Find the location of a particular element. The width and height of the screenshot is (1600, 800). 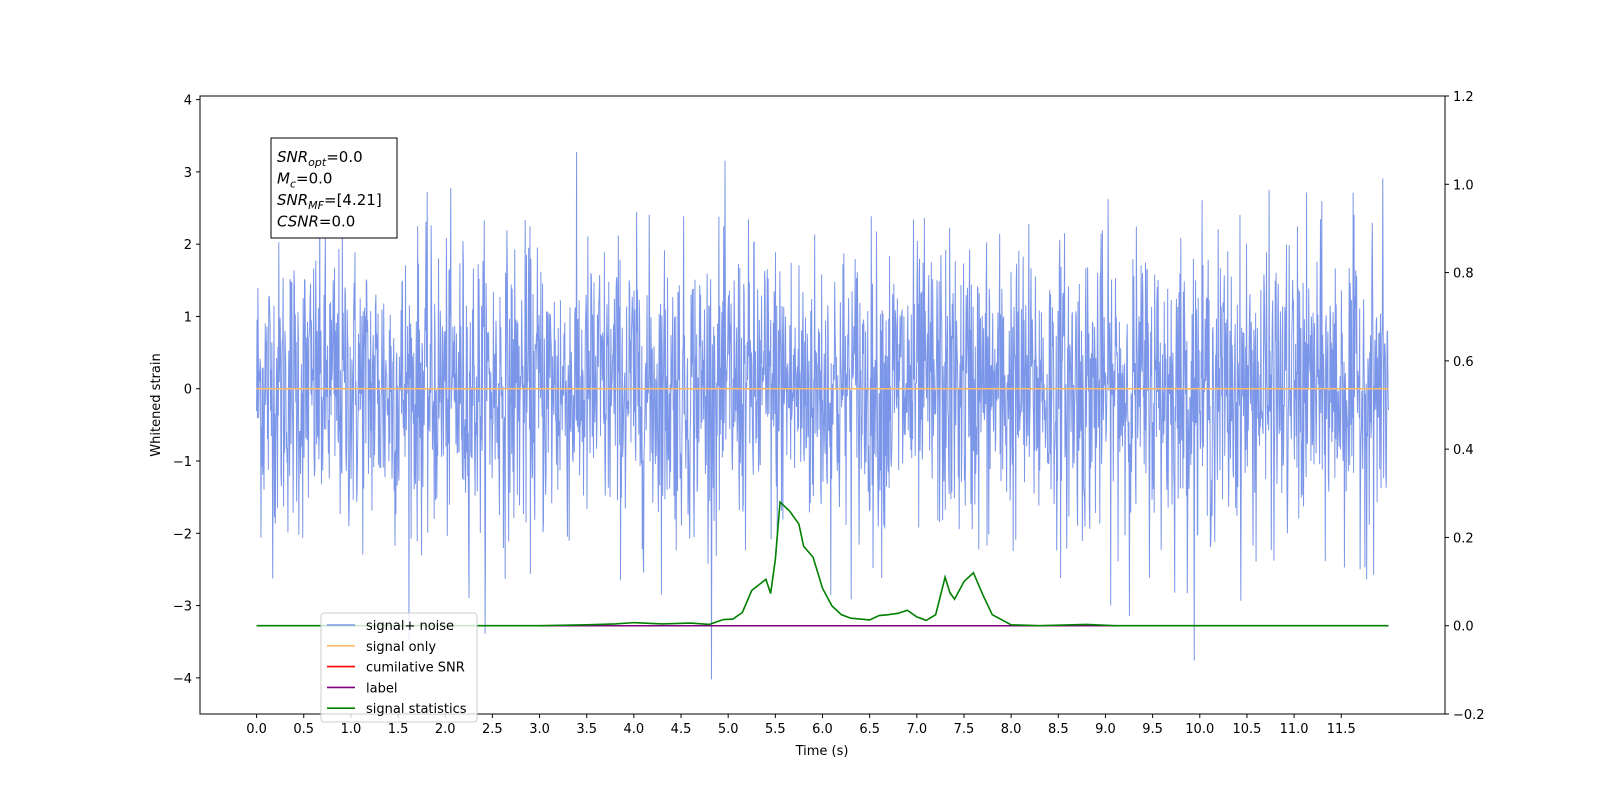

x-tick-label: 10.0 is located at coordinates (1199, 729).